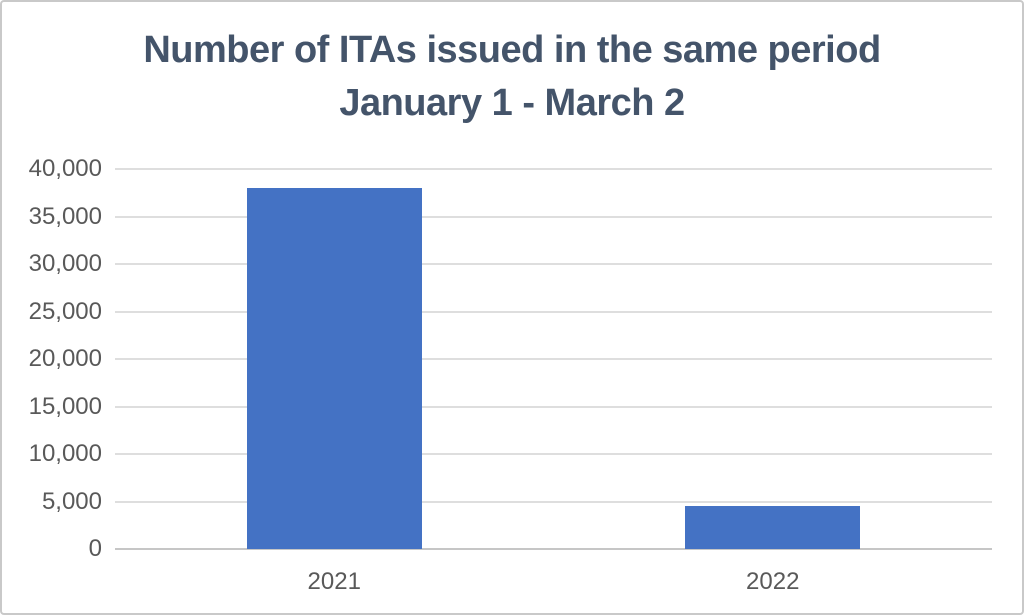 The image size is (1024, 615). I want to click on y-tick-label-30000: 30,000, so click(65, 263).